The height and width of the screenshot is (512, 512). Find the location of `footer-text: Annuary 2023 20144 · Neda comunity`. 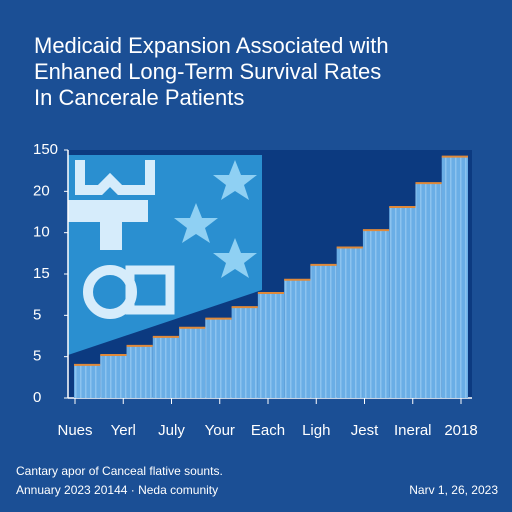

footer-text: Annuary 2023 20144 · Neda comunity is located at coordinates (117, 490).